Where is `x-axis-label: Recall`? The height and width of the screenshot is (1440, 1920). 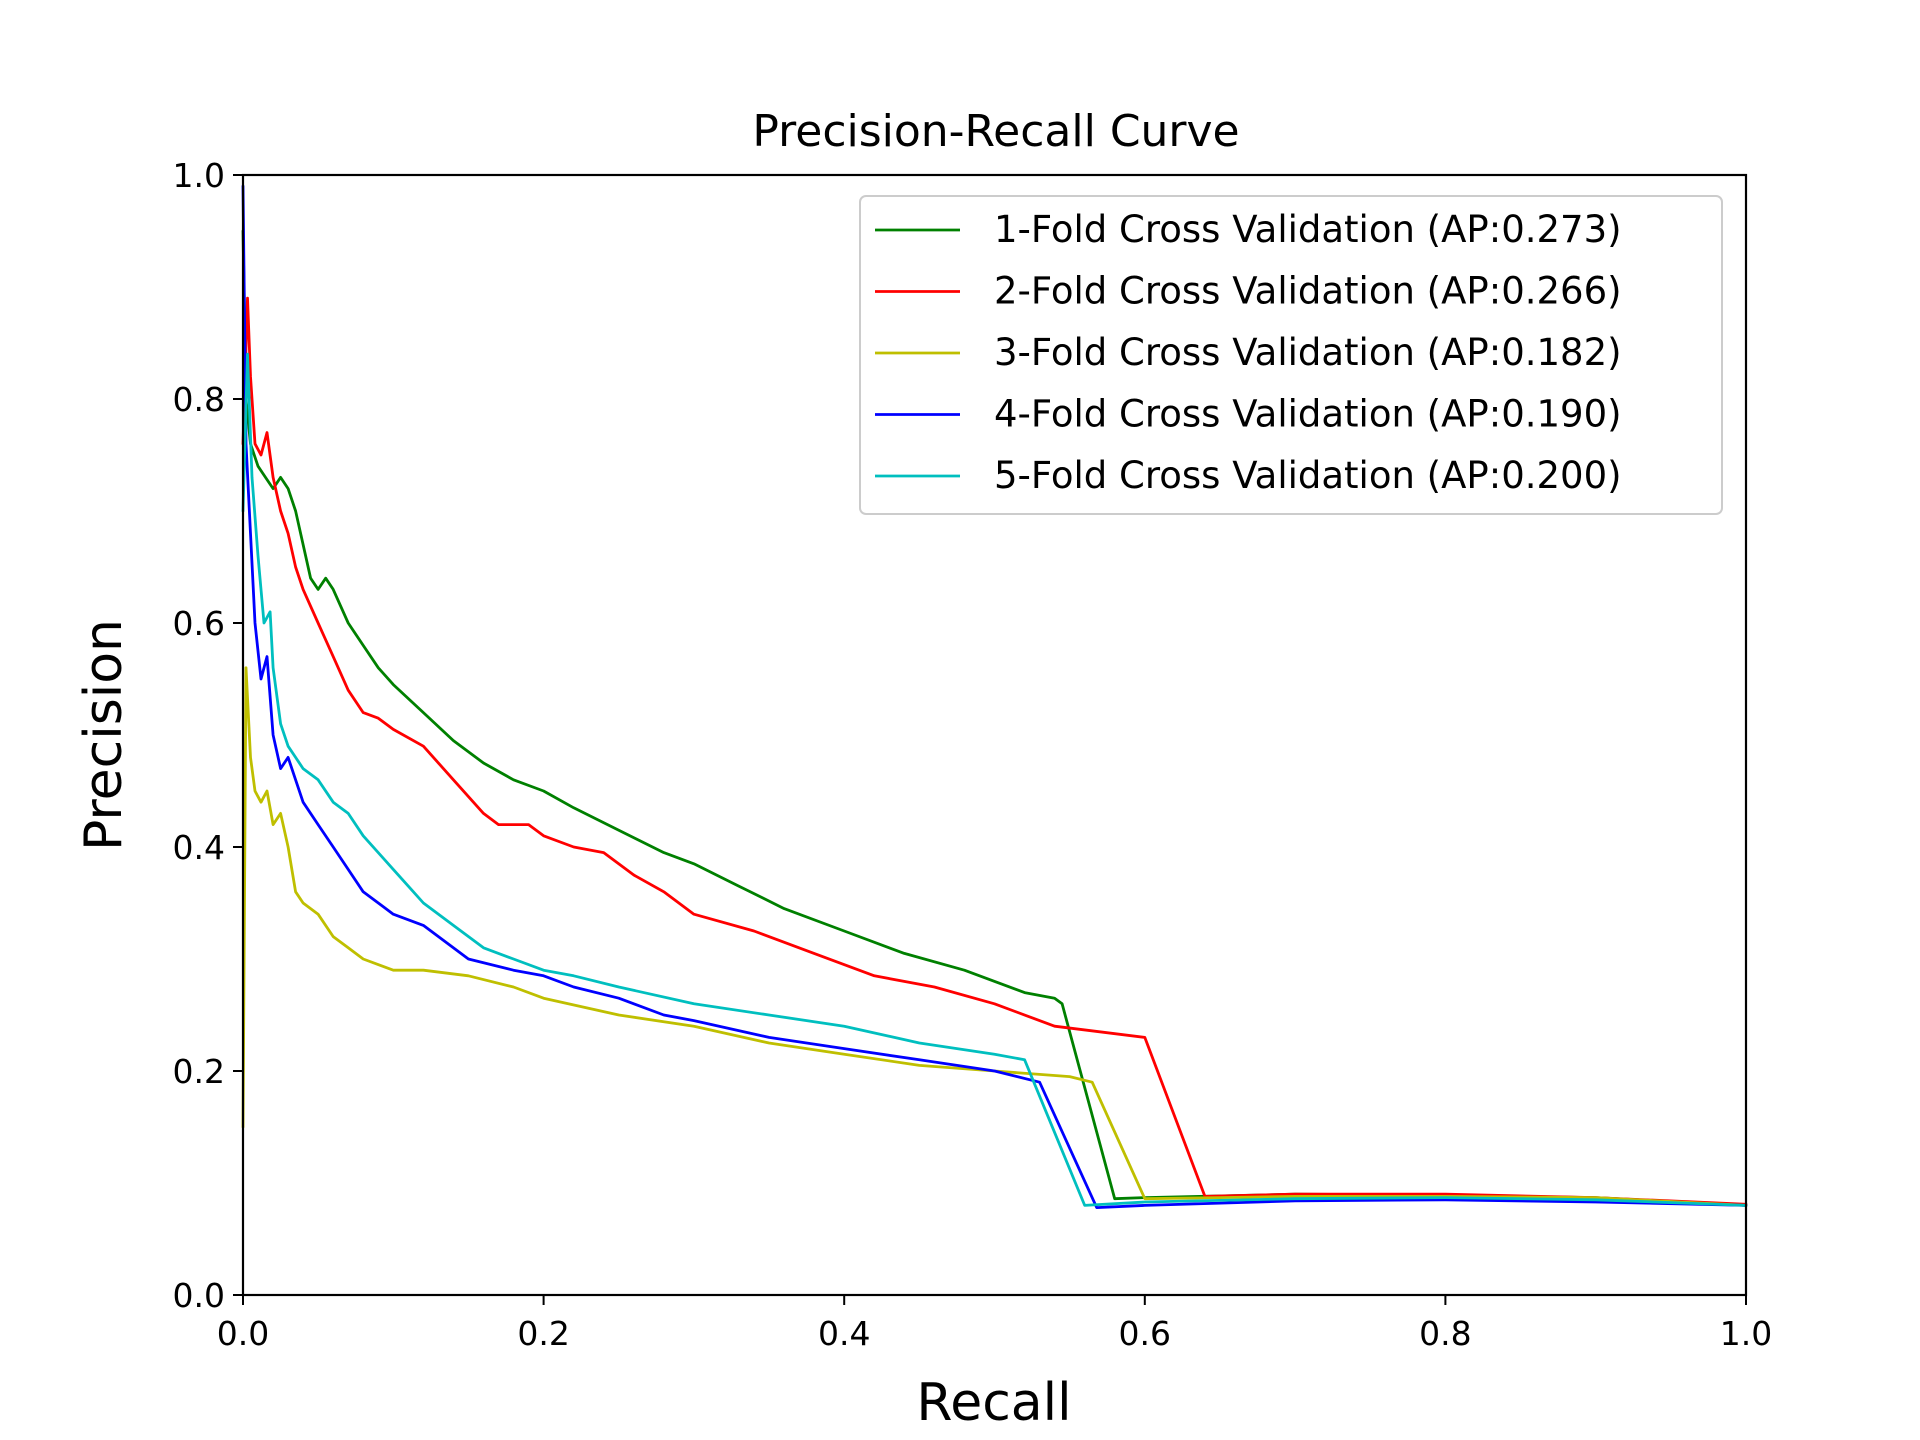 x-axis-label: Recall is located at coordinates (993, 1403).